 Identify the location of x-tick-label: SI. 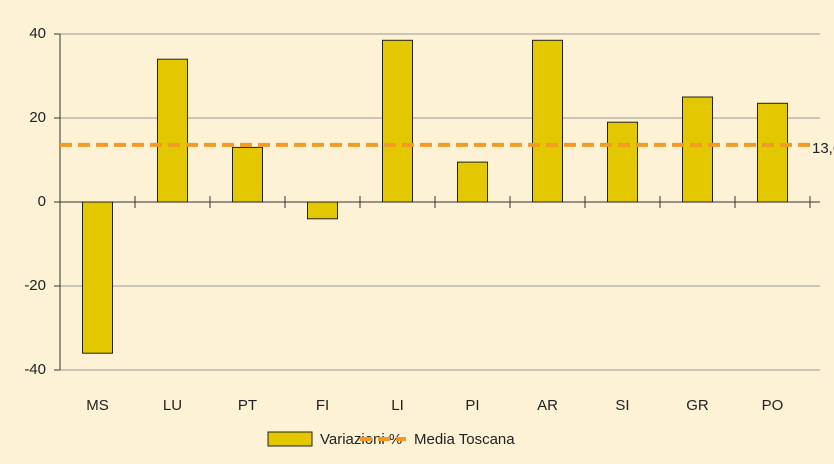
(622, 405).